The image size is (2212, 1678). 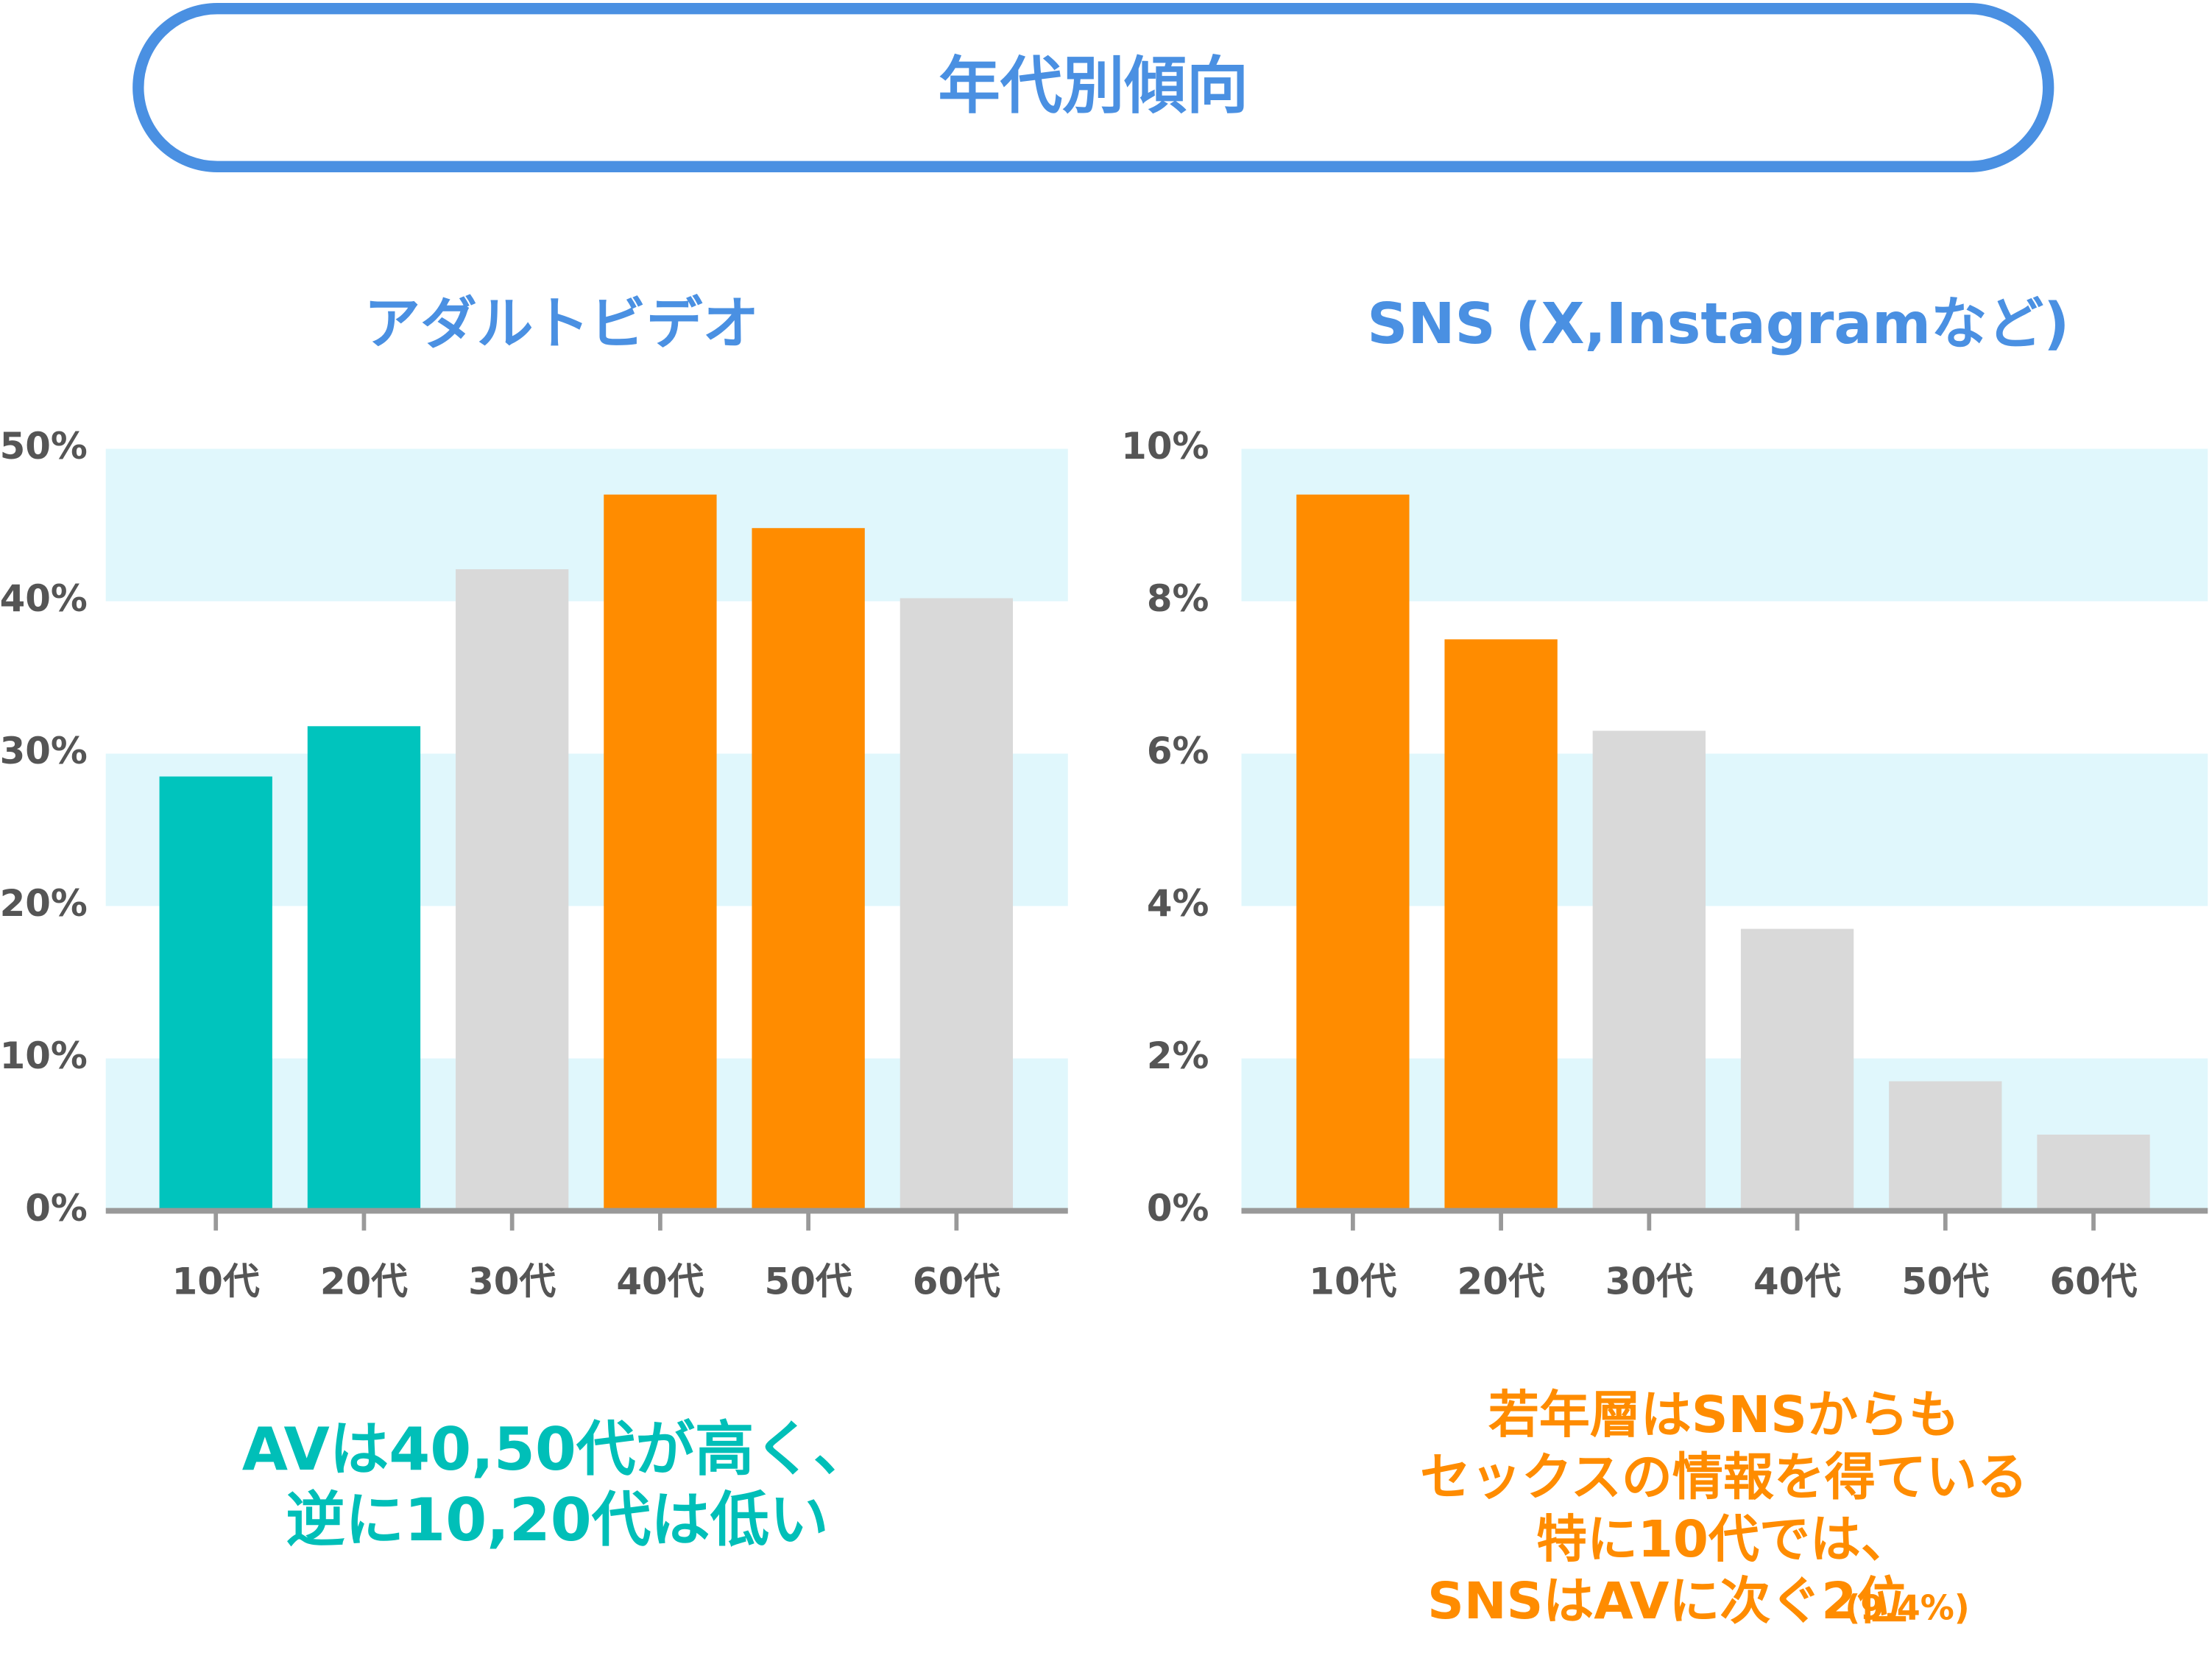 I want to click on y-tick-label: 4%, so click(x=1178, y=903).